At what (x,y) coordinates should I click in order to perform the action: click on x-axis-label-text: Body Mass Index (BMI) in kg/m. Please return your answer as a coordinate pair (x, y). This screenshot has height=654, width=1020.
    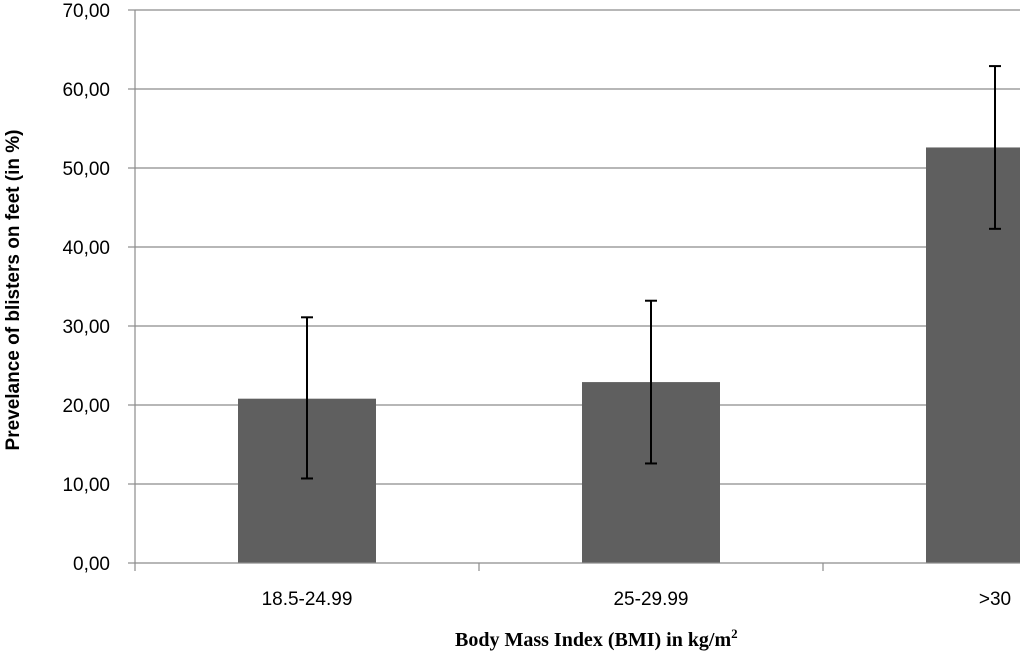
    Looking at the image, I should click on (593, 640).